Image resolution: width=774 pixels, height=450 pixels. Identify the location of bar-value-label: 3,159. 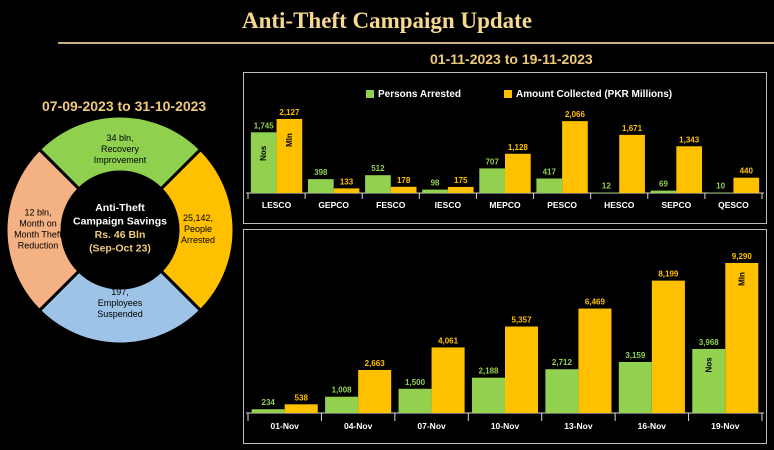
(635, 355).